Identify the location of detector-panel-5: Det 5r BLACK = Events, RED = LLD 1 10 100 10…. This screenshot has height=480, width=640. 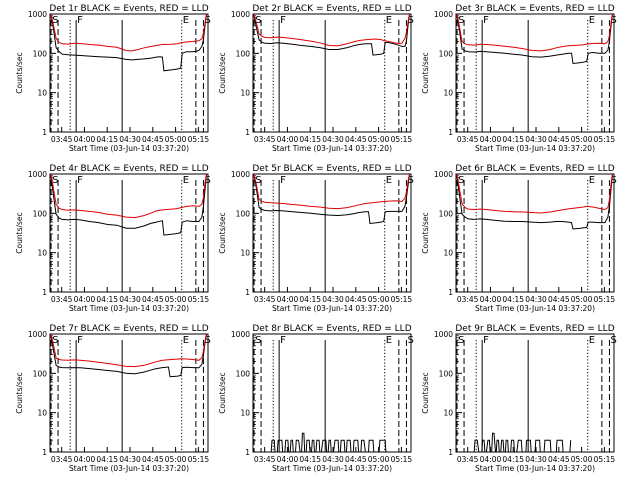
(316, 238).